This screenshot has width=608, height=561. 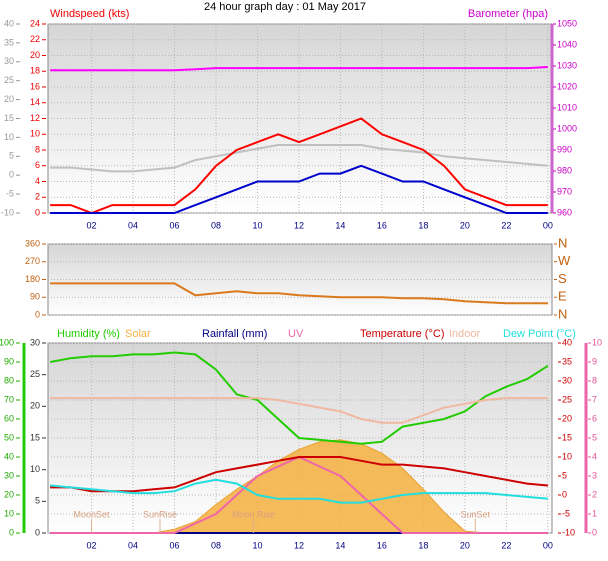 What do you see at coordinates (89, 14) in the screenshot?
I see `windspeed-label: Windspeed (kts)` at bounding box center [89, 14].